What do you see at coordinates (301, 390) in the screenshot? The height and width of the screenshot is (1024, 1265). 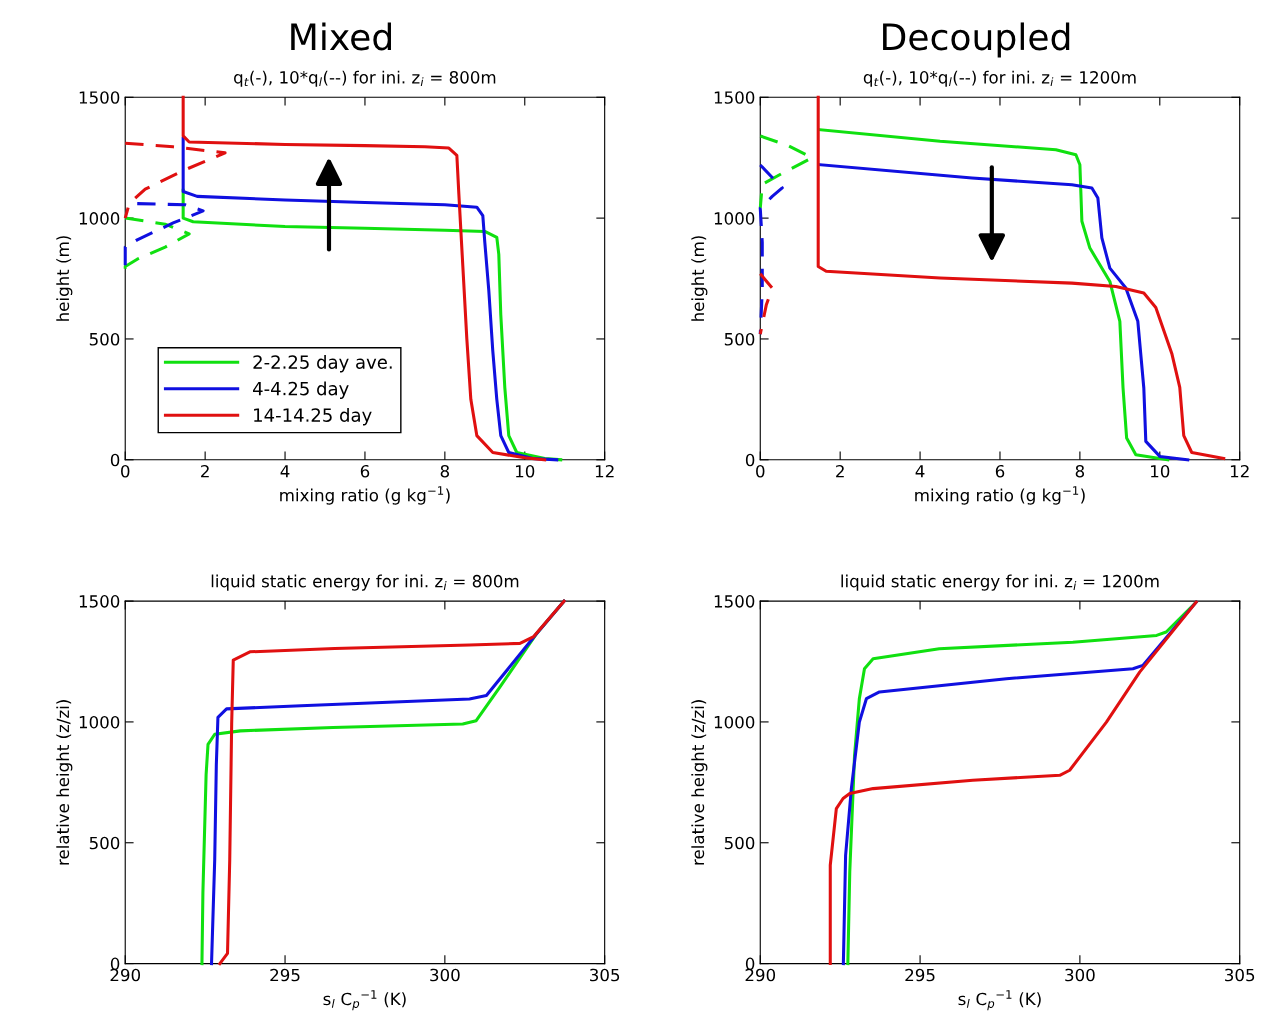 I see `legend-label: 4-4.25 day` at bounding box center [301, 390].